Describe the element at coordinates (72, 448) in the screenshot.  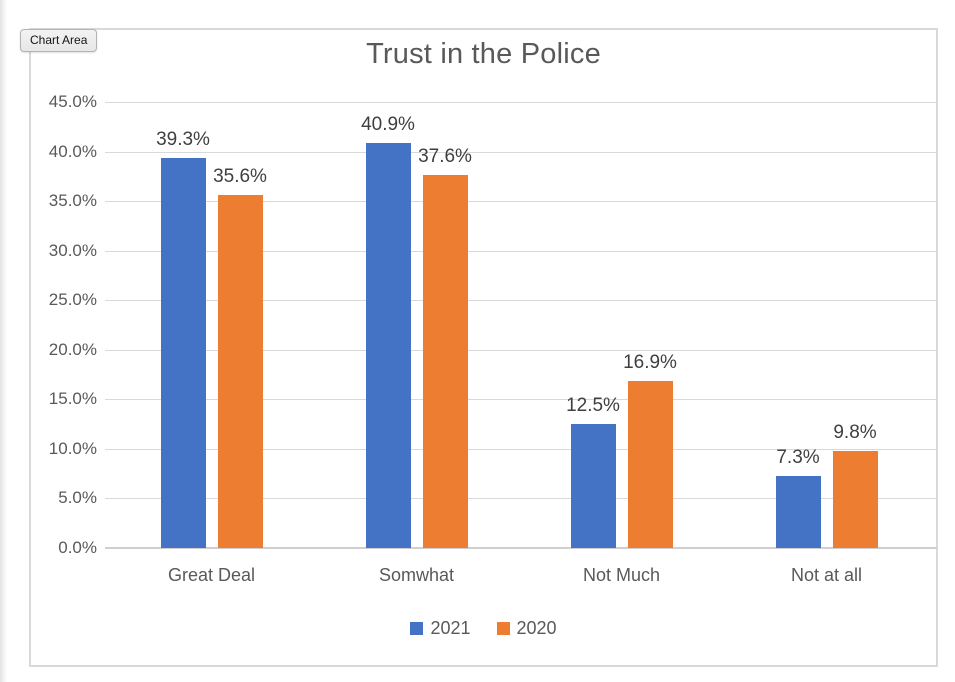
I see `y-axis-tick-label: 10.0%` at that location.